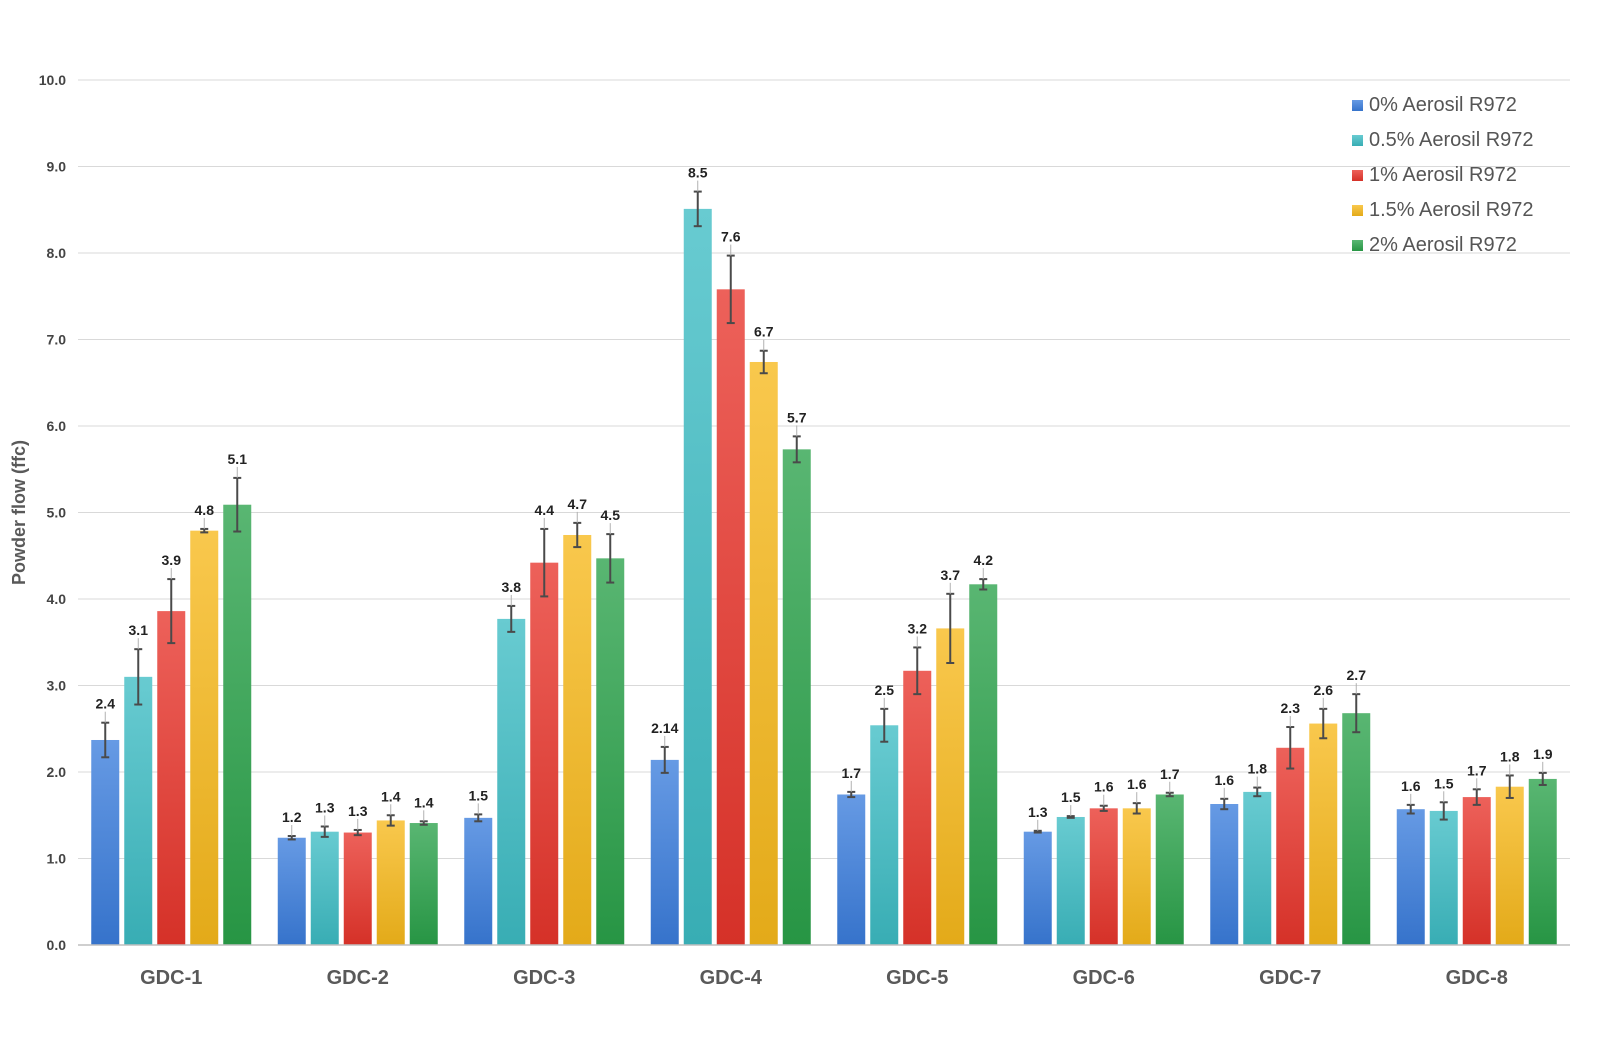 The height and width of the screenshot is (1037, 1620). I want to click on y-tick-label: 5.0, so click(57, 513).